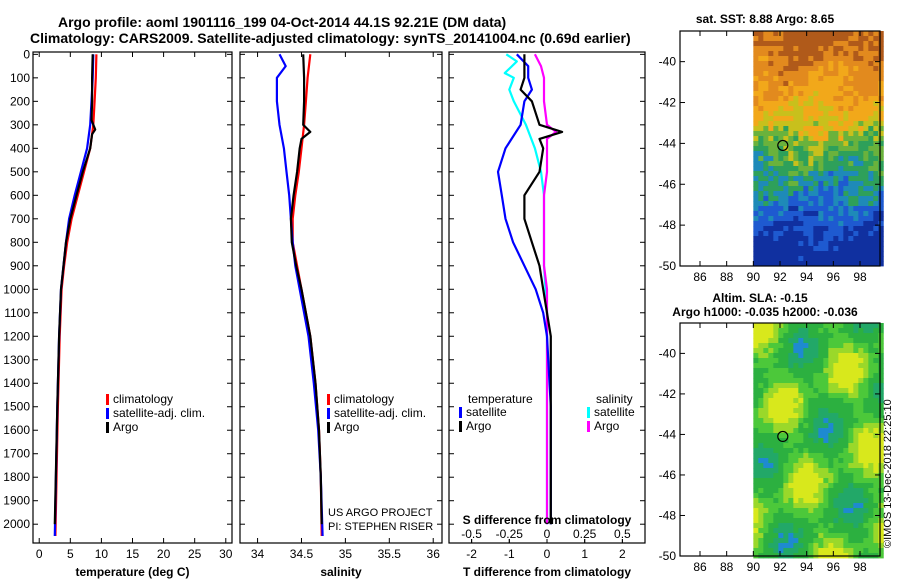  I want to click on sst-ytick-label: -50, so click(668, 266).